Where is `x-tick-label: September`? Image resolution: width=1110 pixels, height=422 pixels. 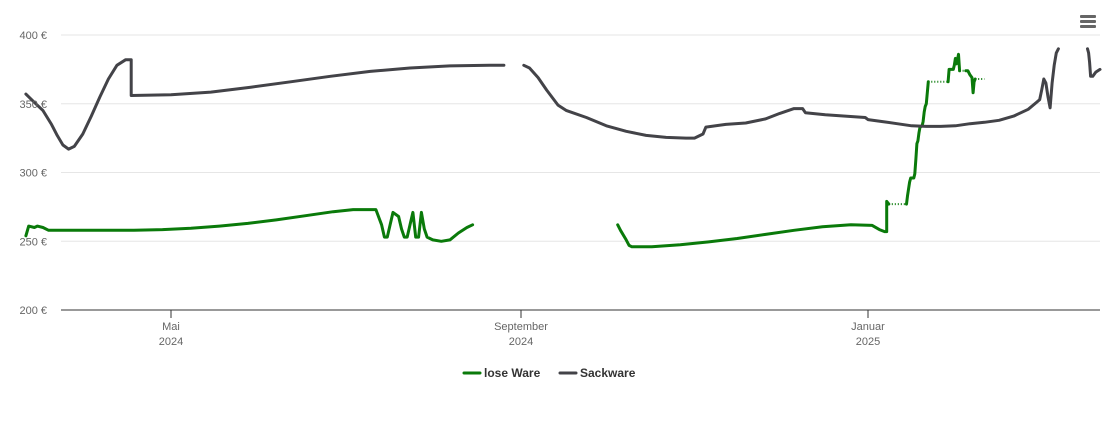 x-tick-label: September is located at coordinates (521, 327).